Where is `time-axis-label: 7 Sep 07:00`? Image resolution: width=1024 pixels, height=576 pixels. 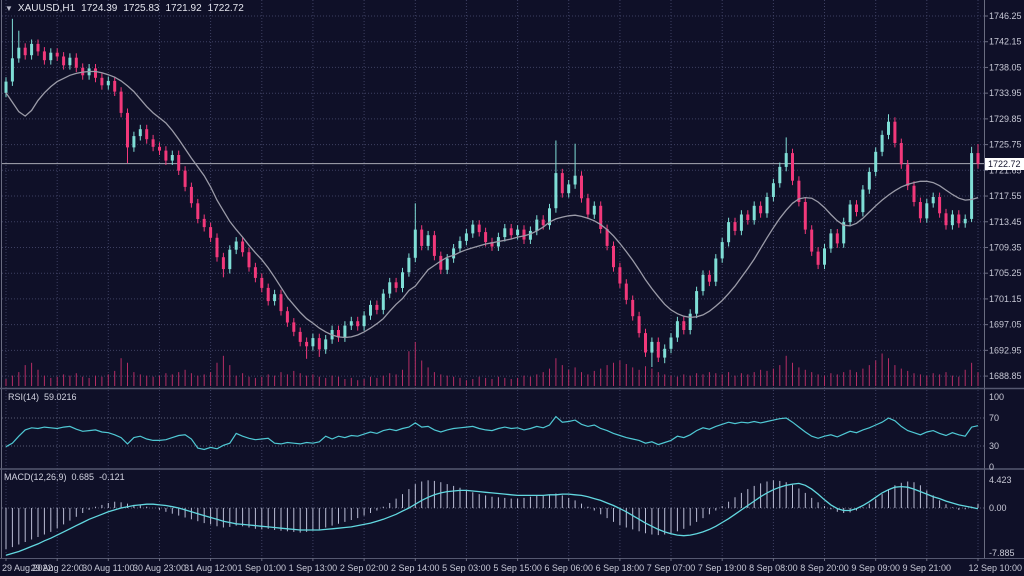
time-axis-label: 7 Sep 07:00 is located at coordinates (671, 568).